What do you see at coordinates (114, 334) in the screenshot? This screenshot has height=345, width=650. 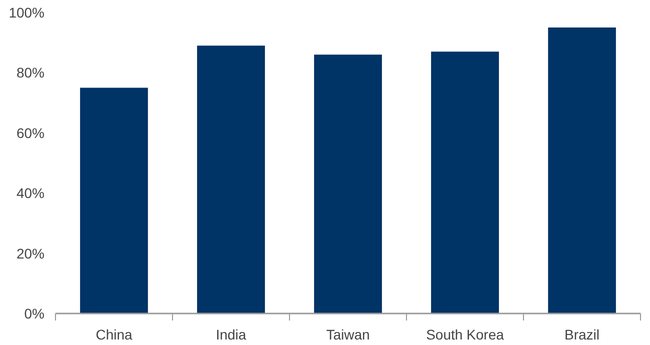 I see `x-tick-label: China` at bounding box center [114, 334].